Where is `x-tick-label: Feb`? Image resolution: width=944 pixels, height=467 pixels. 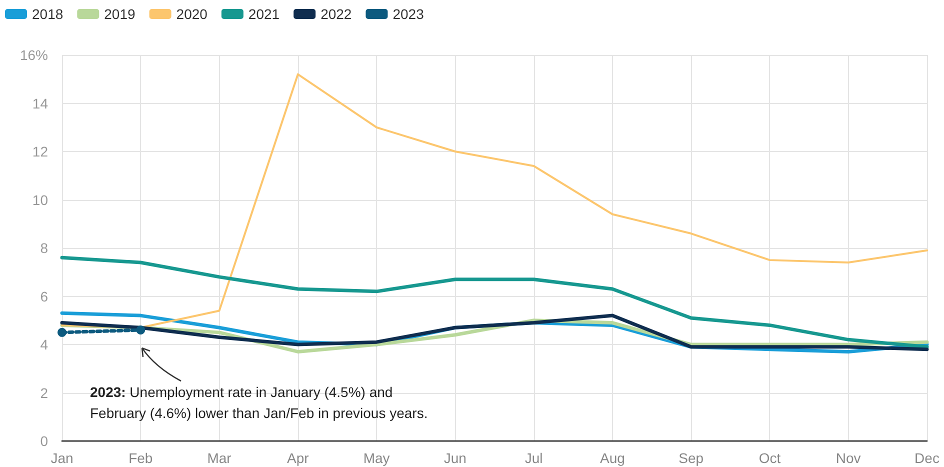
x-tick-label: Feb is located at coordinates (140, 458).